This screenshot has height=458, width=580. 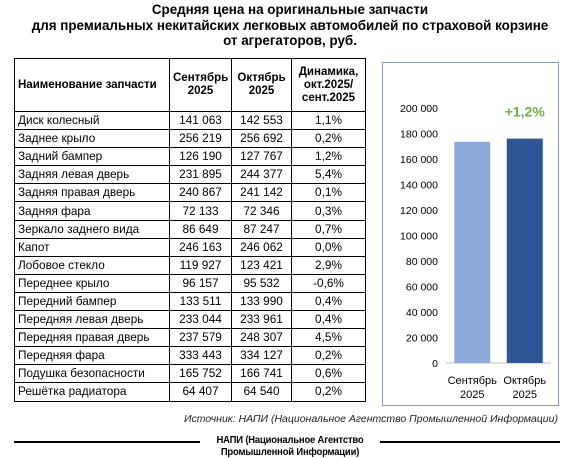 What do you see at coordinates (92, 320) in the screenshot?
I see `part-name-cell: Передняя левая дверь` at bounding box center [92, 320].